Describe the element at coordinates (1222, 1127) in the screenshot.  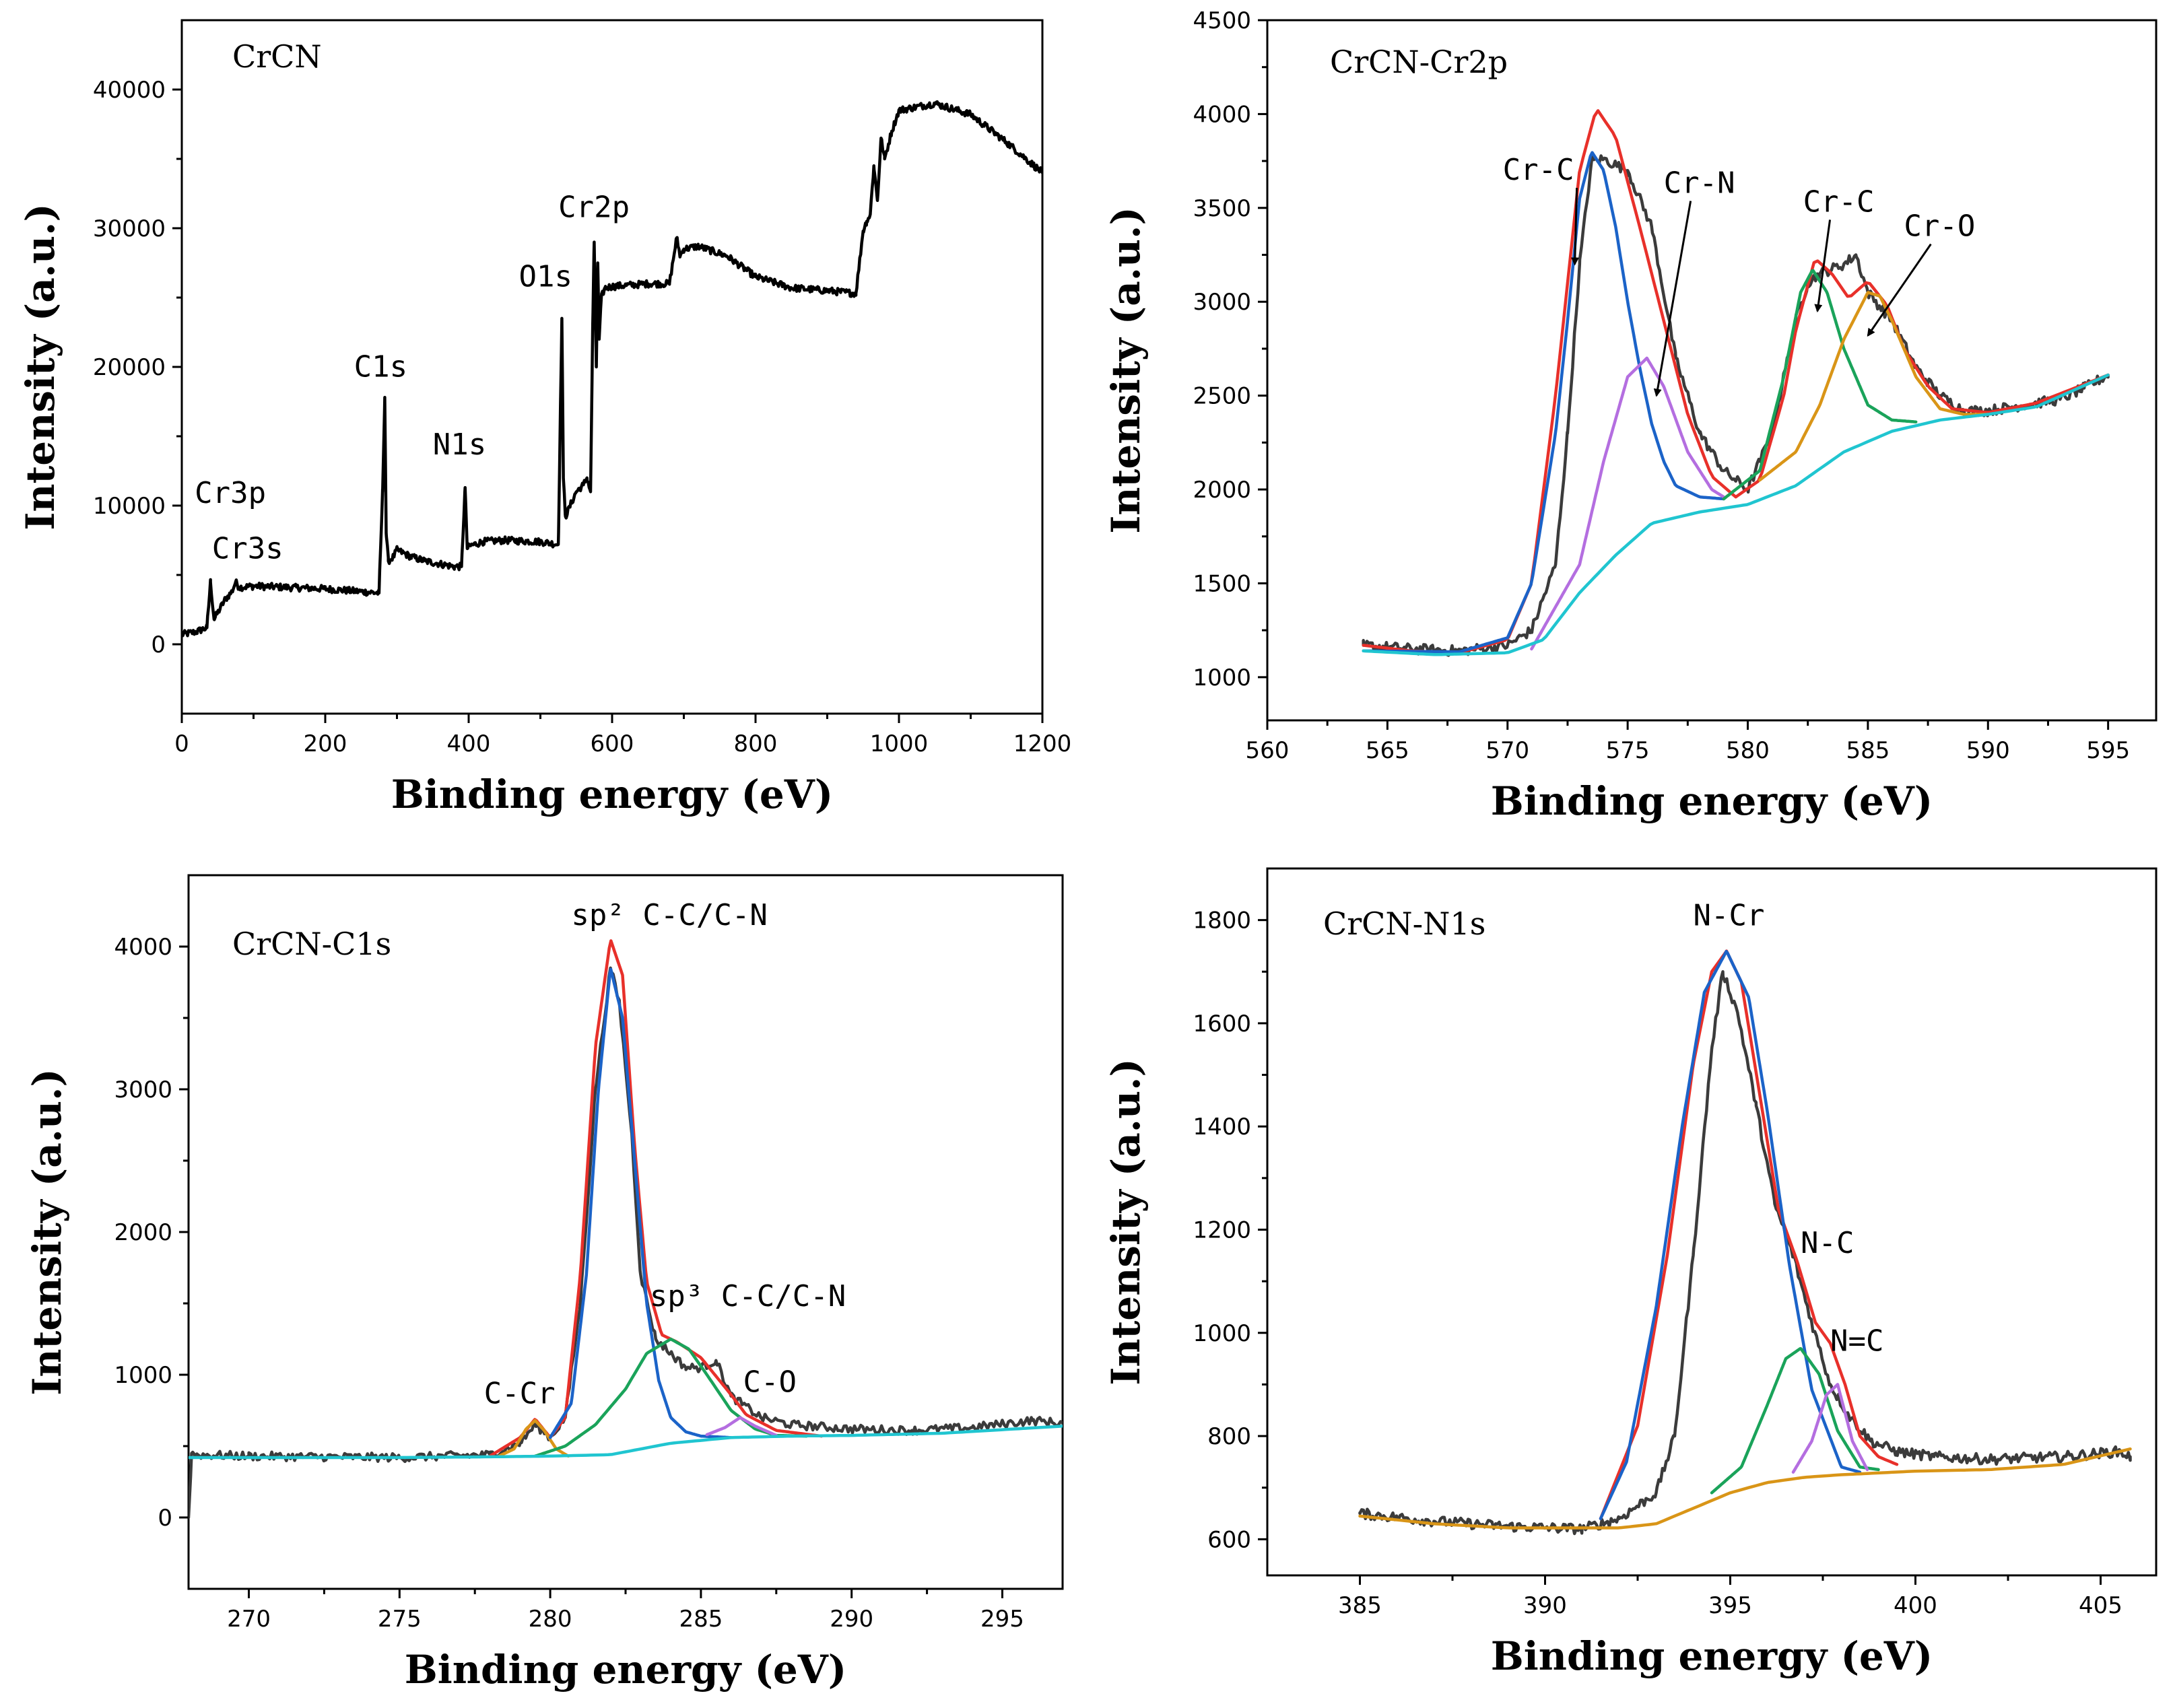
I see `y-tick-label: 1400` at that location.